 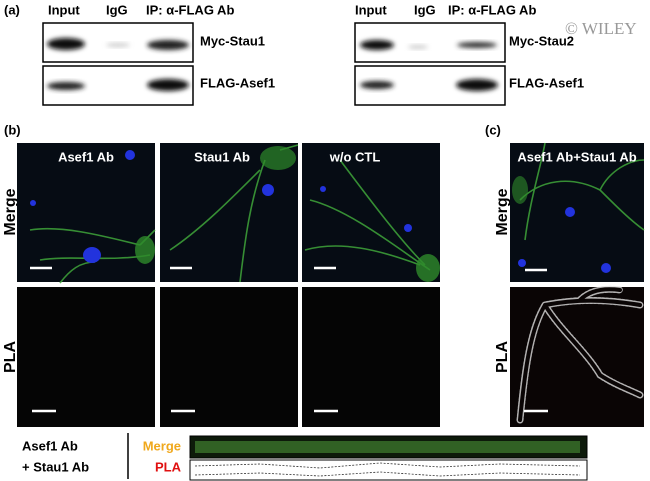 I want to click on band-label: Myc-Stau2, so click(x=541, y=40).